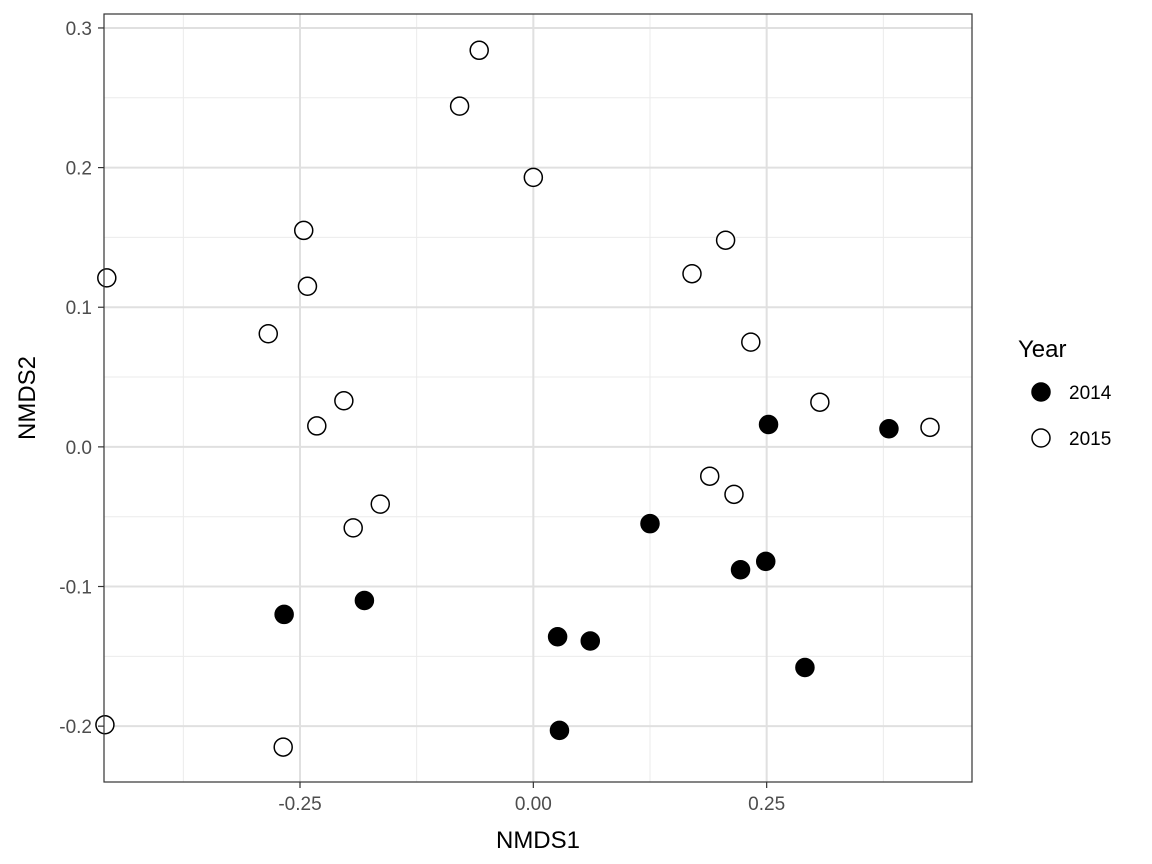 The height and width of the screenshot is (864, 1152). Describe the element at coordinates (1041, 392) in the screenshot. I see `legend-key-2014` at that location.